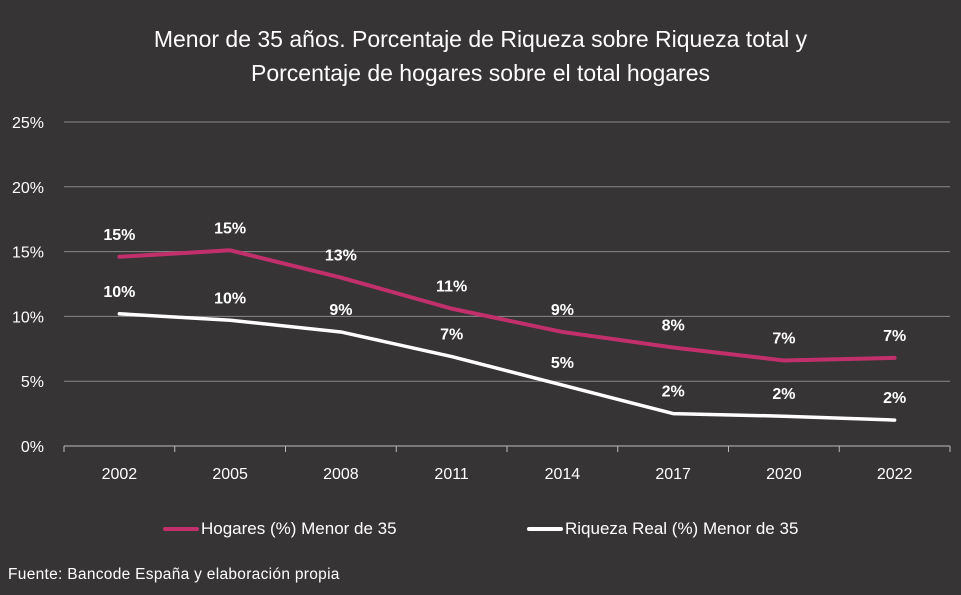 This screenshot has height=595, width=961. Describe the element at coordinates (32, 382) in the screenshot. I see `y-tick-label: 5%` at that location.